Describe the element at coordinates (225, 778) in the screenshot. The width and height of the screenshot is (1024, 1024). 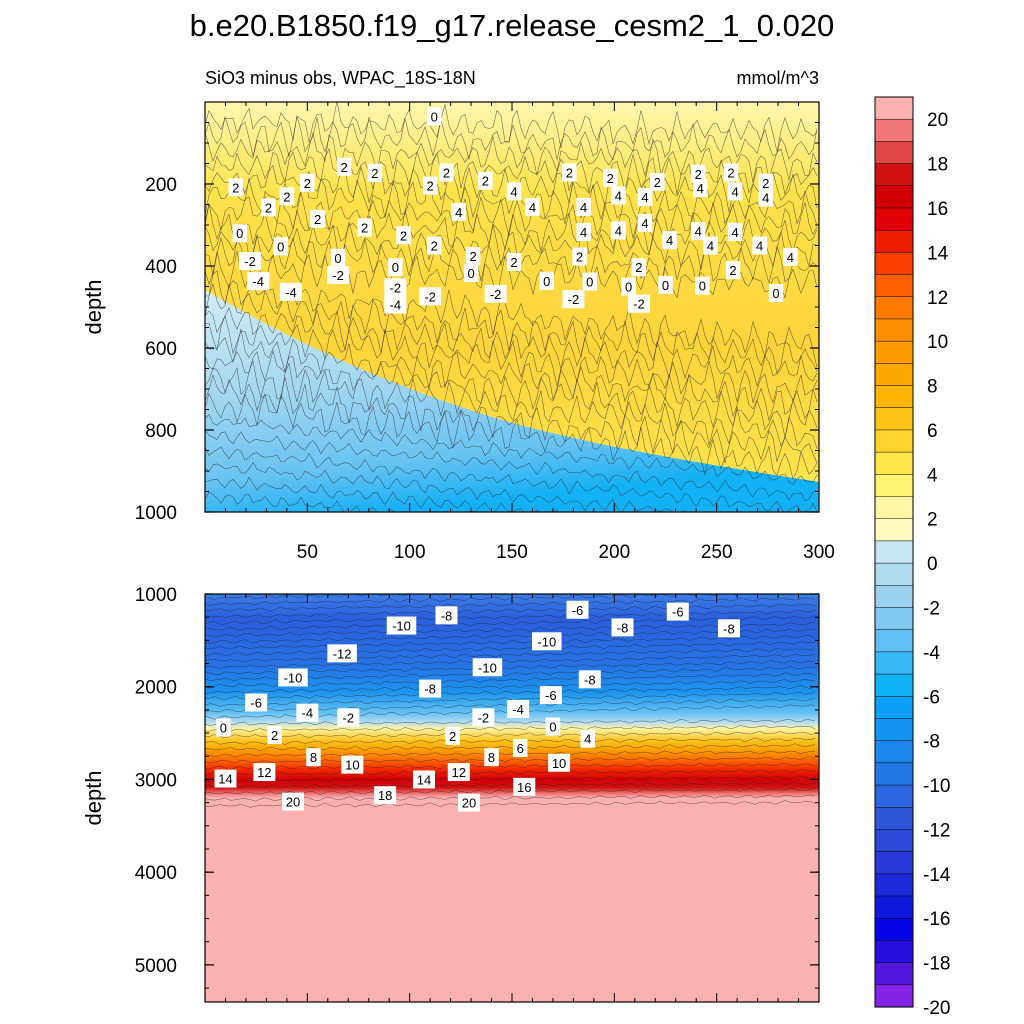
I see `contour-label: 14` at that location.